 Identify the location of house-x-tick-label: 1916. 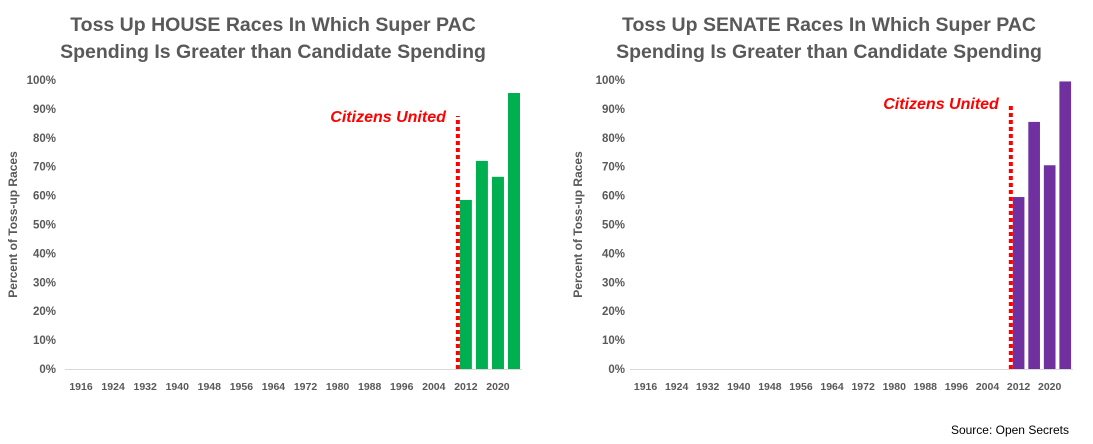
(81, 387).